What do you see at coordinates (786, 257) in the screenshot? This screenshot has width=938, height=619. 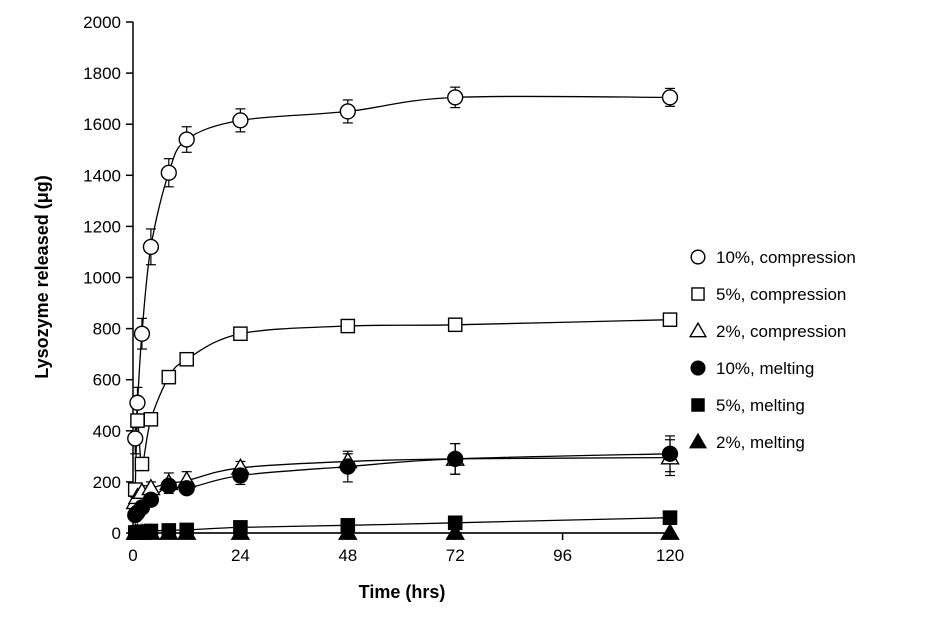 I see `legend-entry-label: 10%, compression` at bounding box center [786, 257].